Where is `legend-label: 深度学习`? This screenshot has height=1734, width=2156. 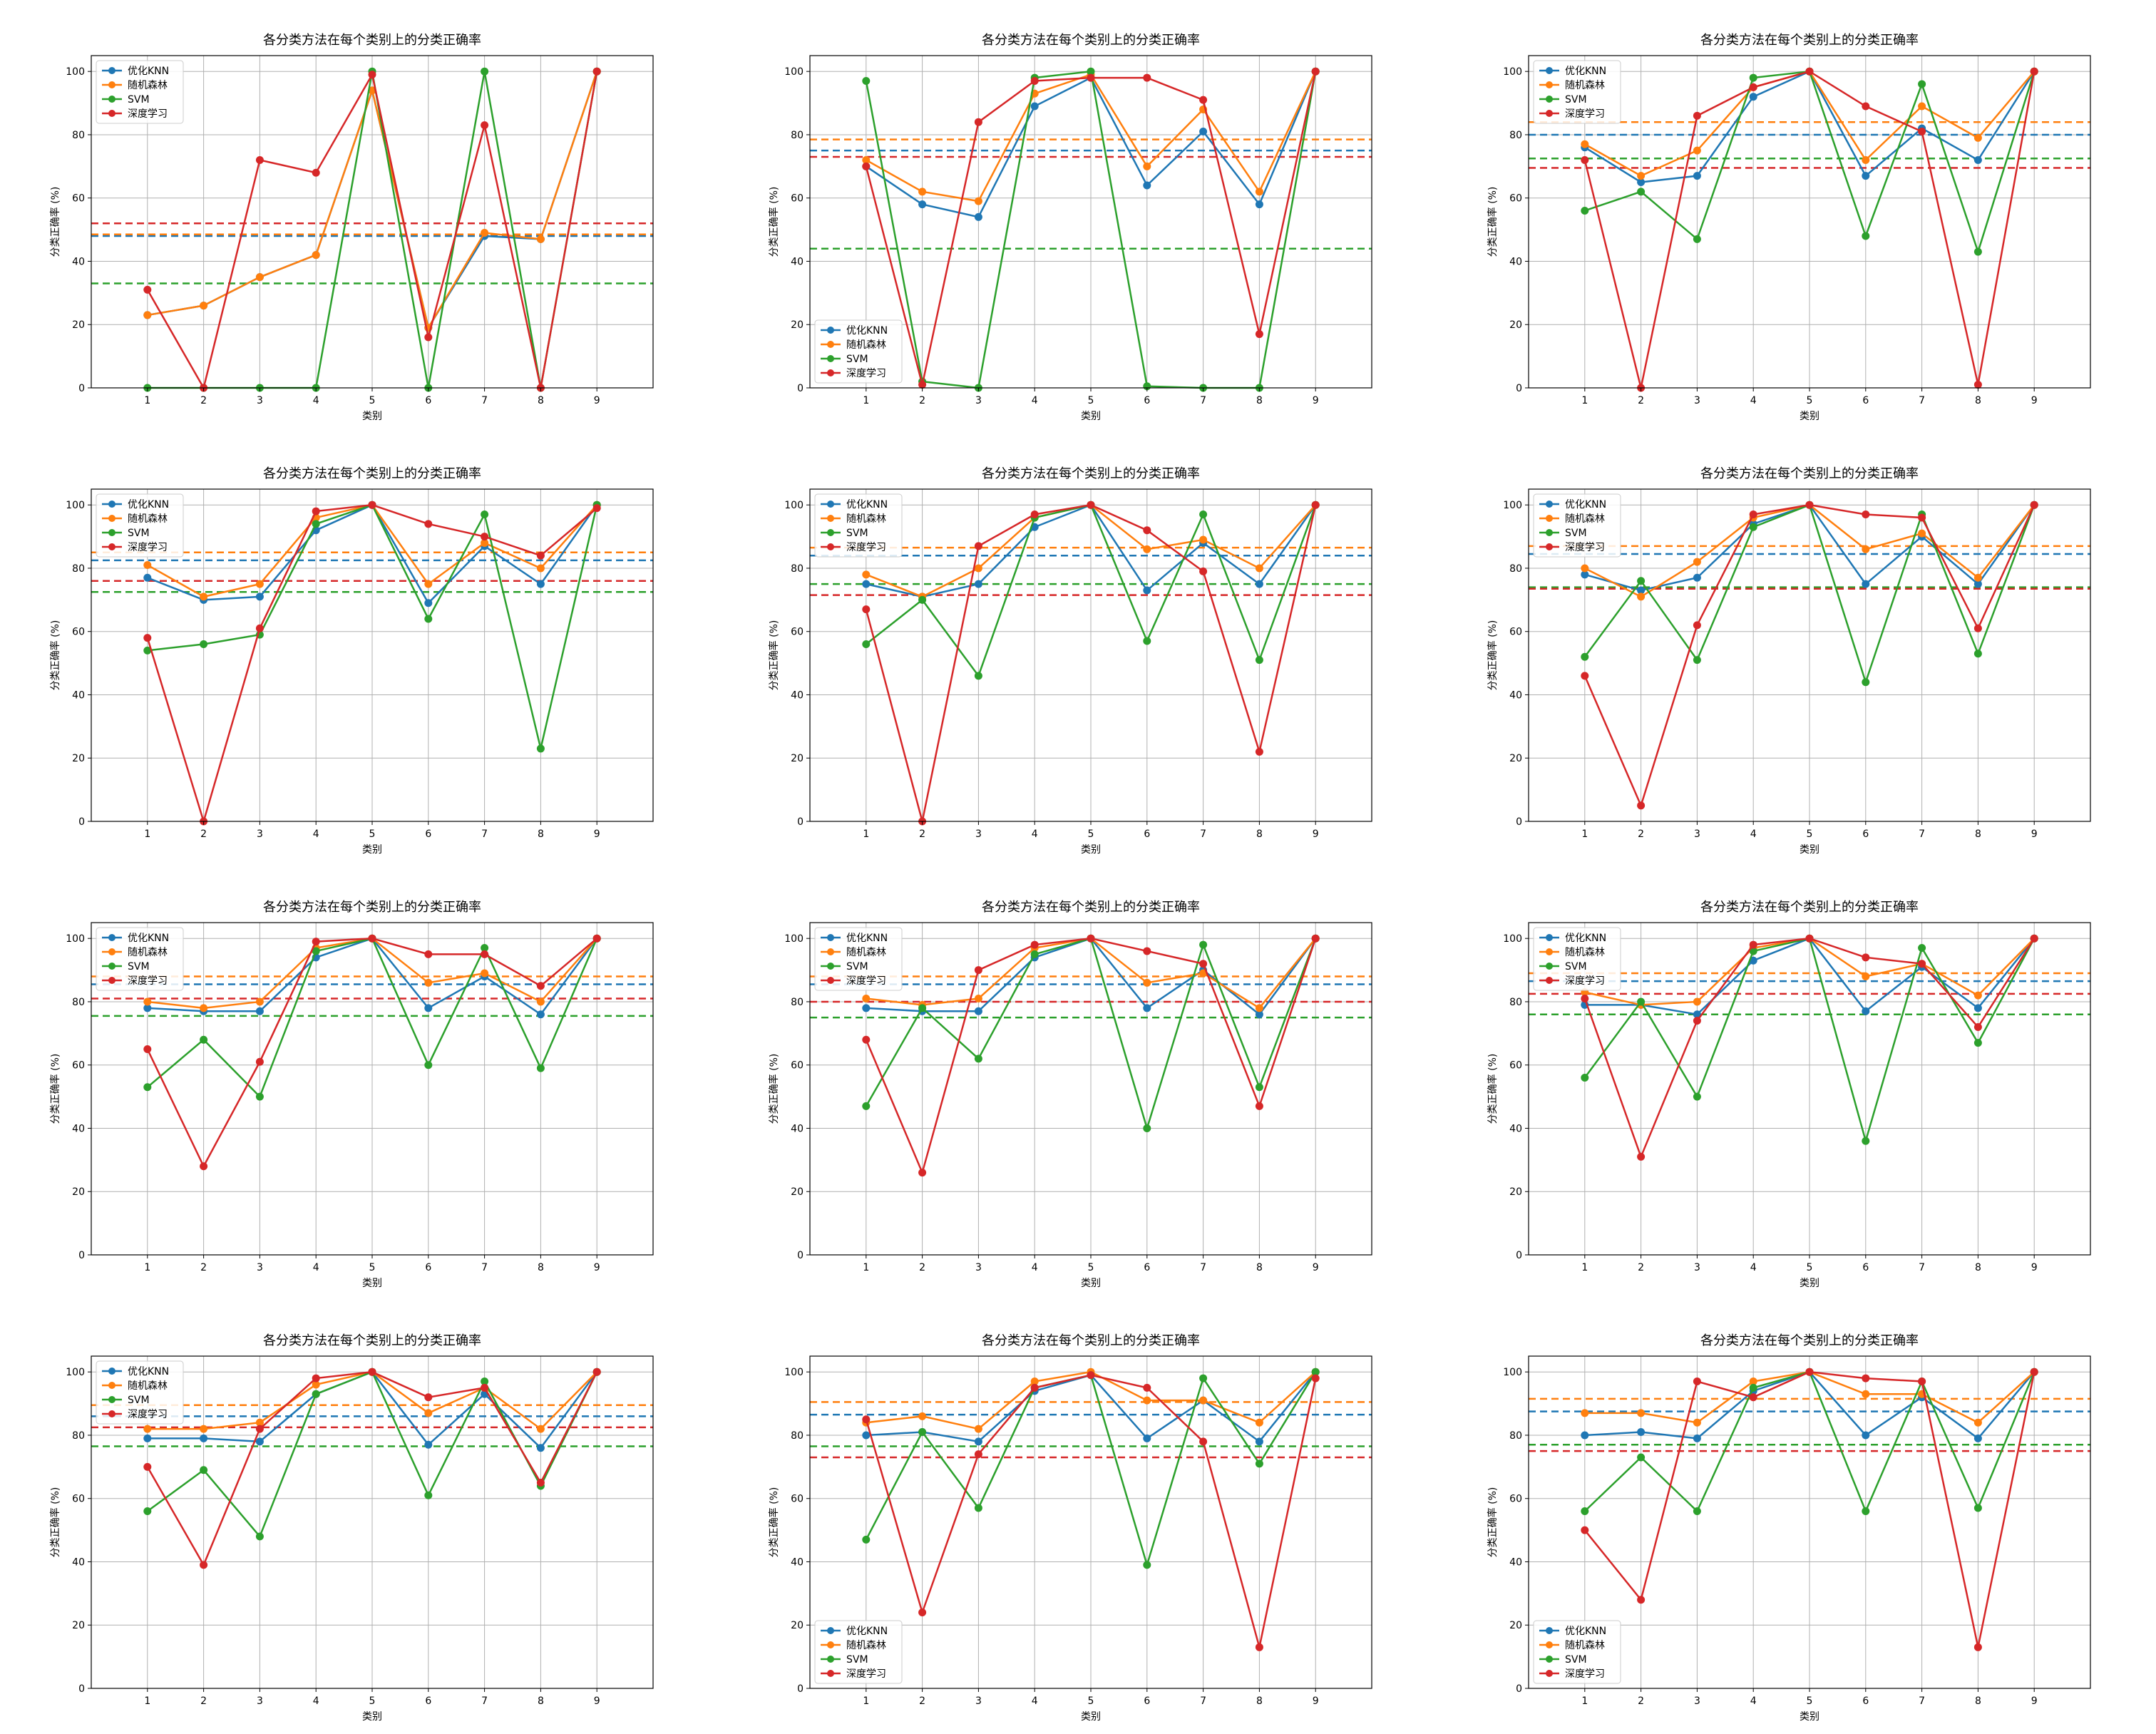
legend-label: 深度学习 is located at coordinates (1585, 547).